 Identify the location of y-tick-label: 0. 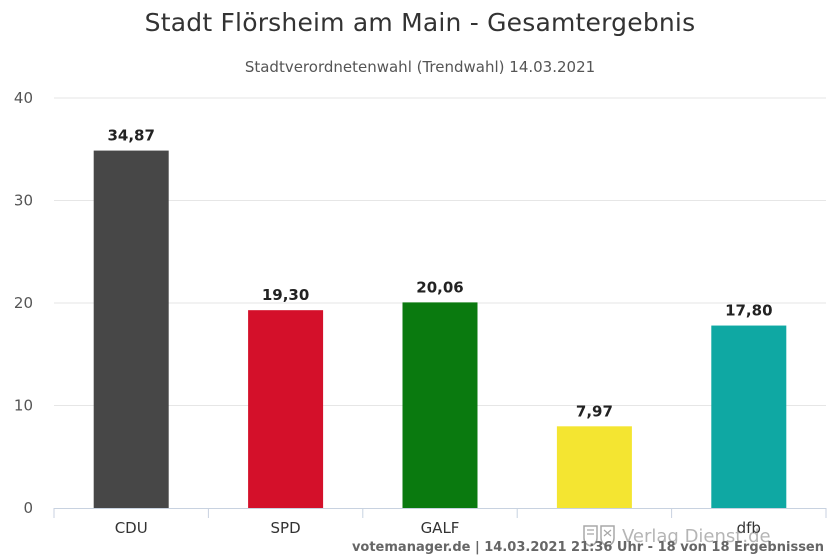
(28, 508).